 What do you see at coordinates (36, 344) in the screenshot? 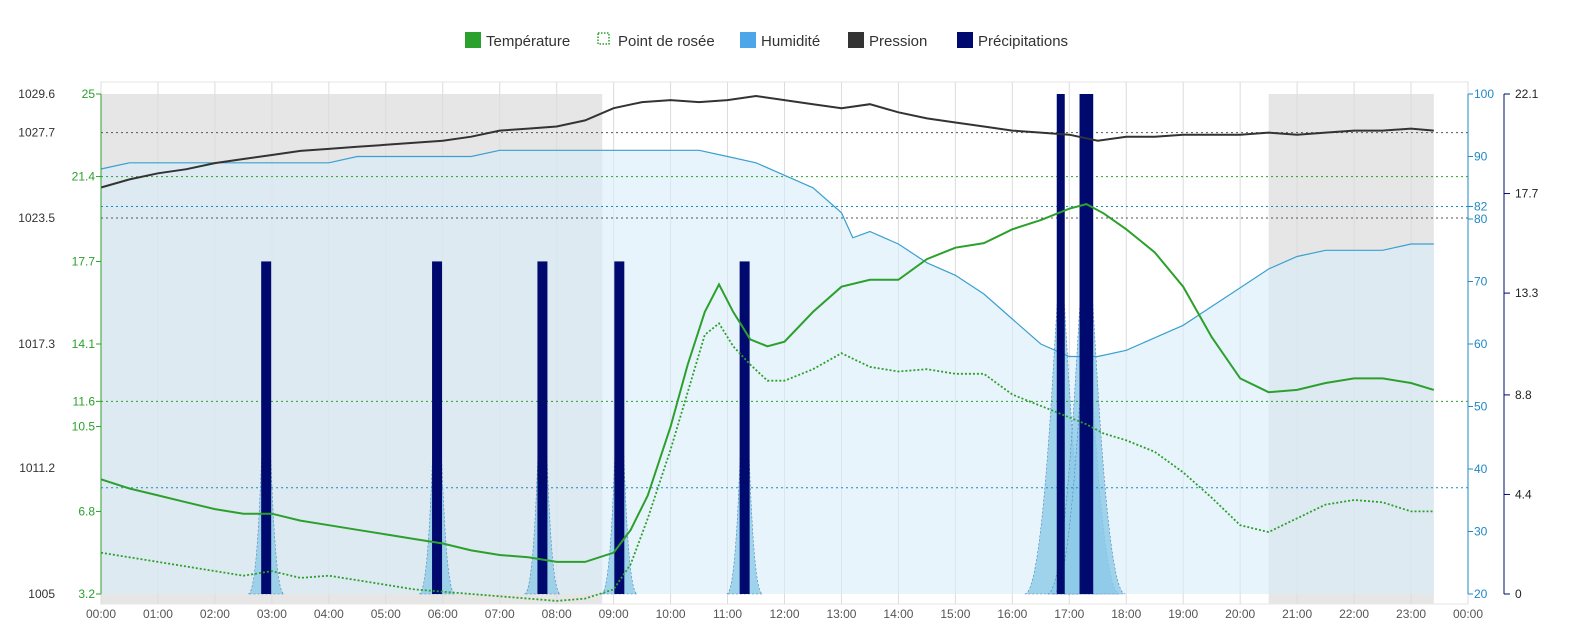
I see `pressure-tick-label: 1017.3` at bounding box center [36, 344].